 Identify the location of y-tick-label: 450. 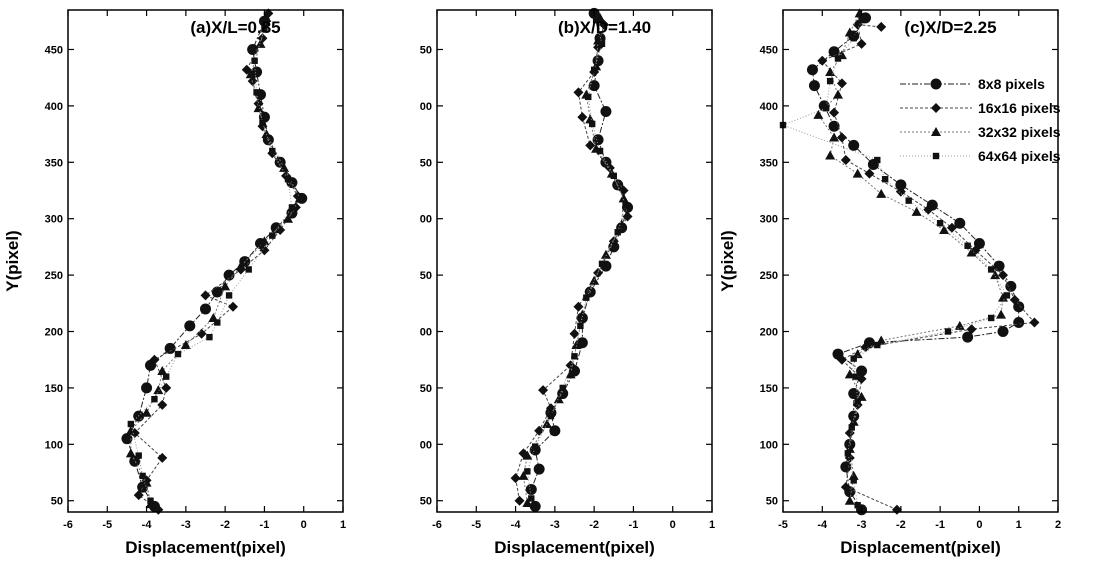
(54, 50).